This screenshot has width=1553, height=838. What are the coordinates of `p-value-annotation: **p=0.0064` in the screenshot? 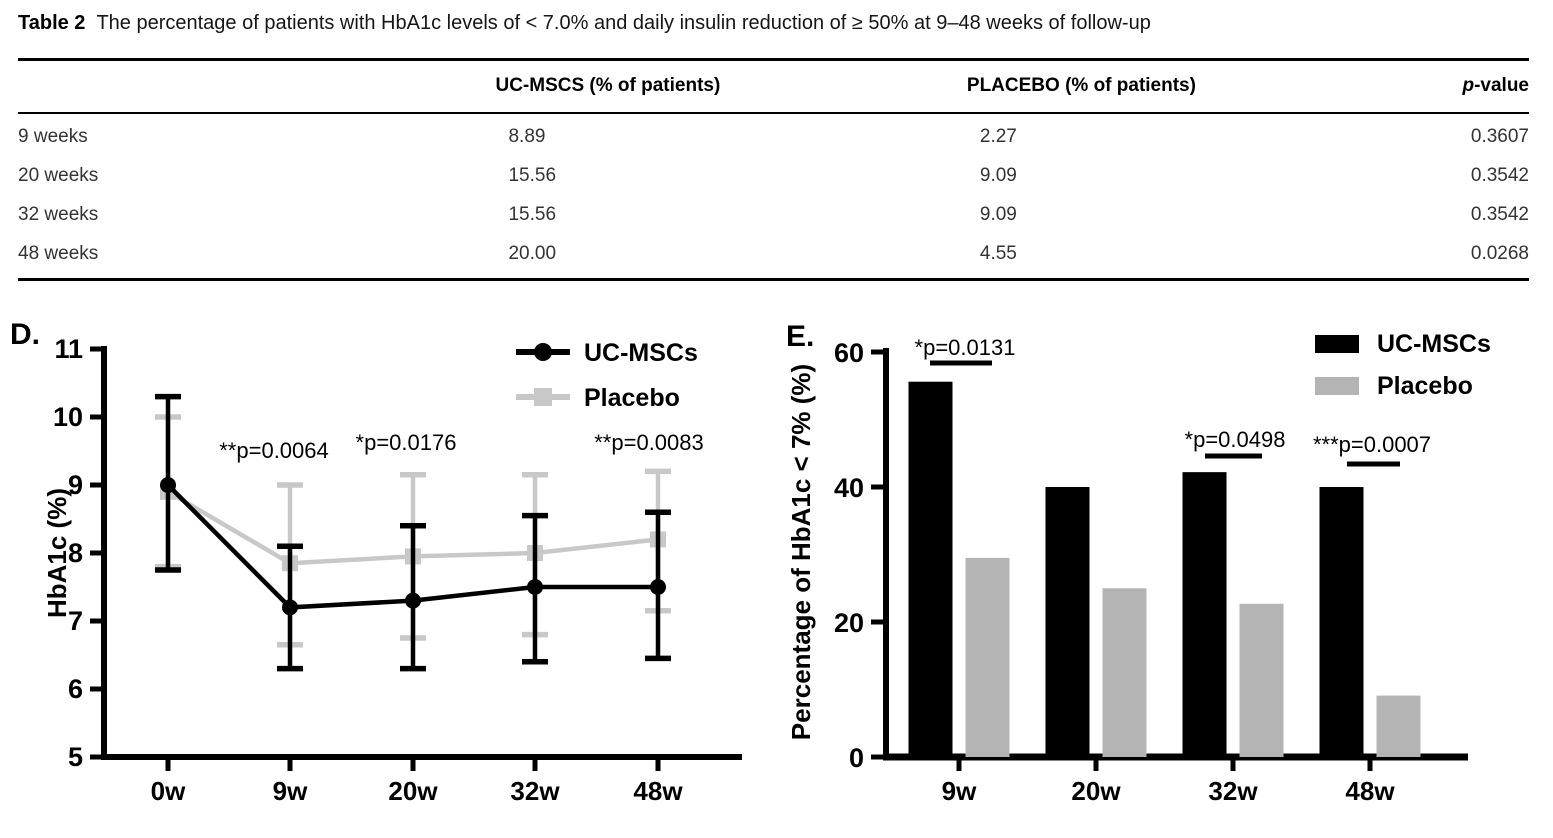 It's located at (274, 450).